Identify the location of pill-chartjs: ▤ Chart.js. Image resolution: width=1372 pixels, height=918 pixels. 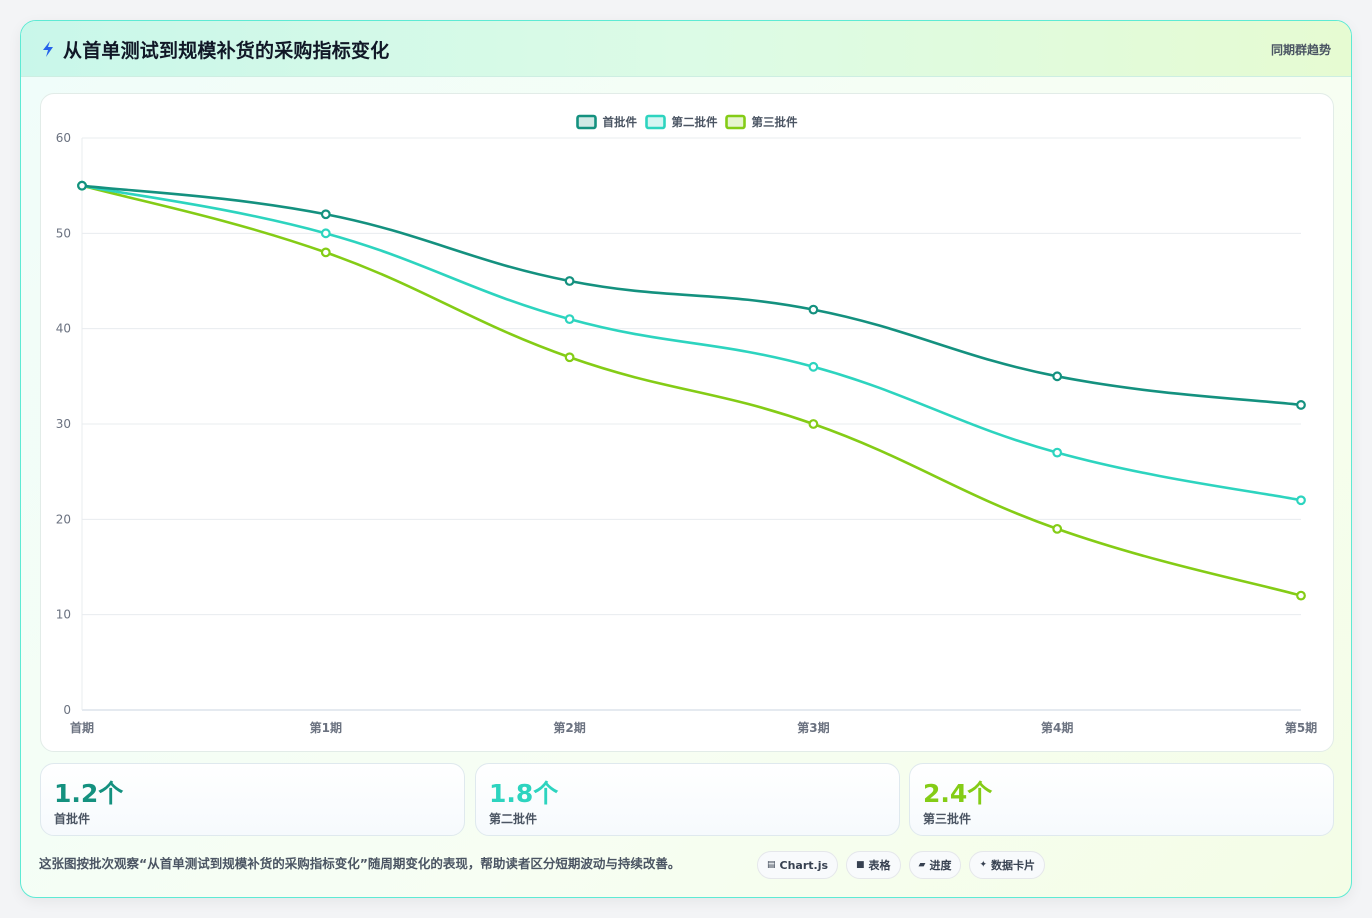
(798, 865).